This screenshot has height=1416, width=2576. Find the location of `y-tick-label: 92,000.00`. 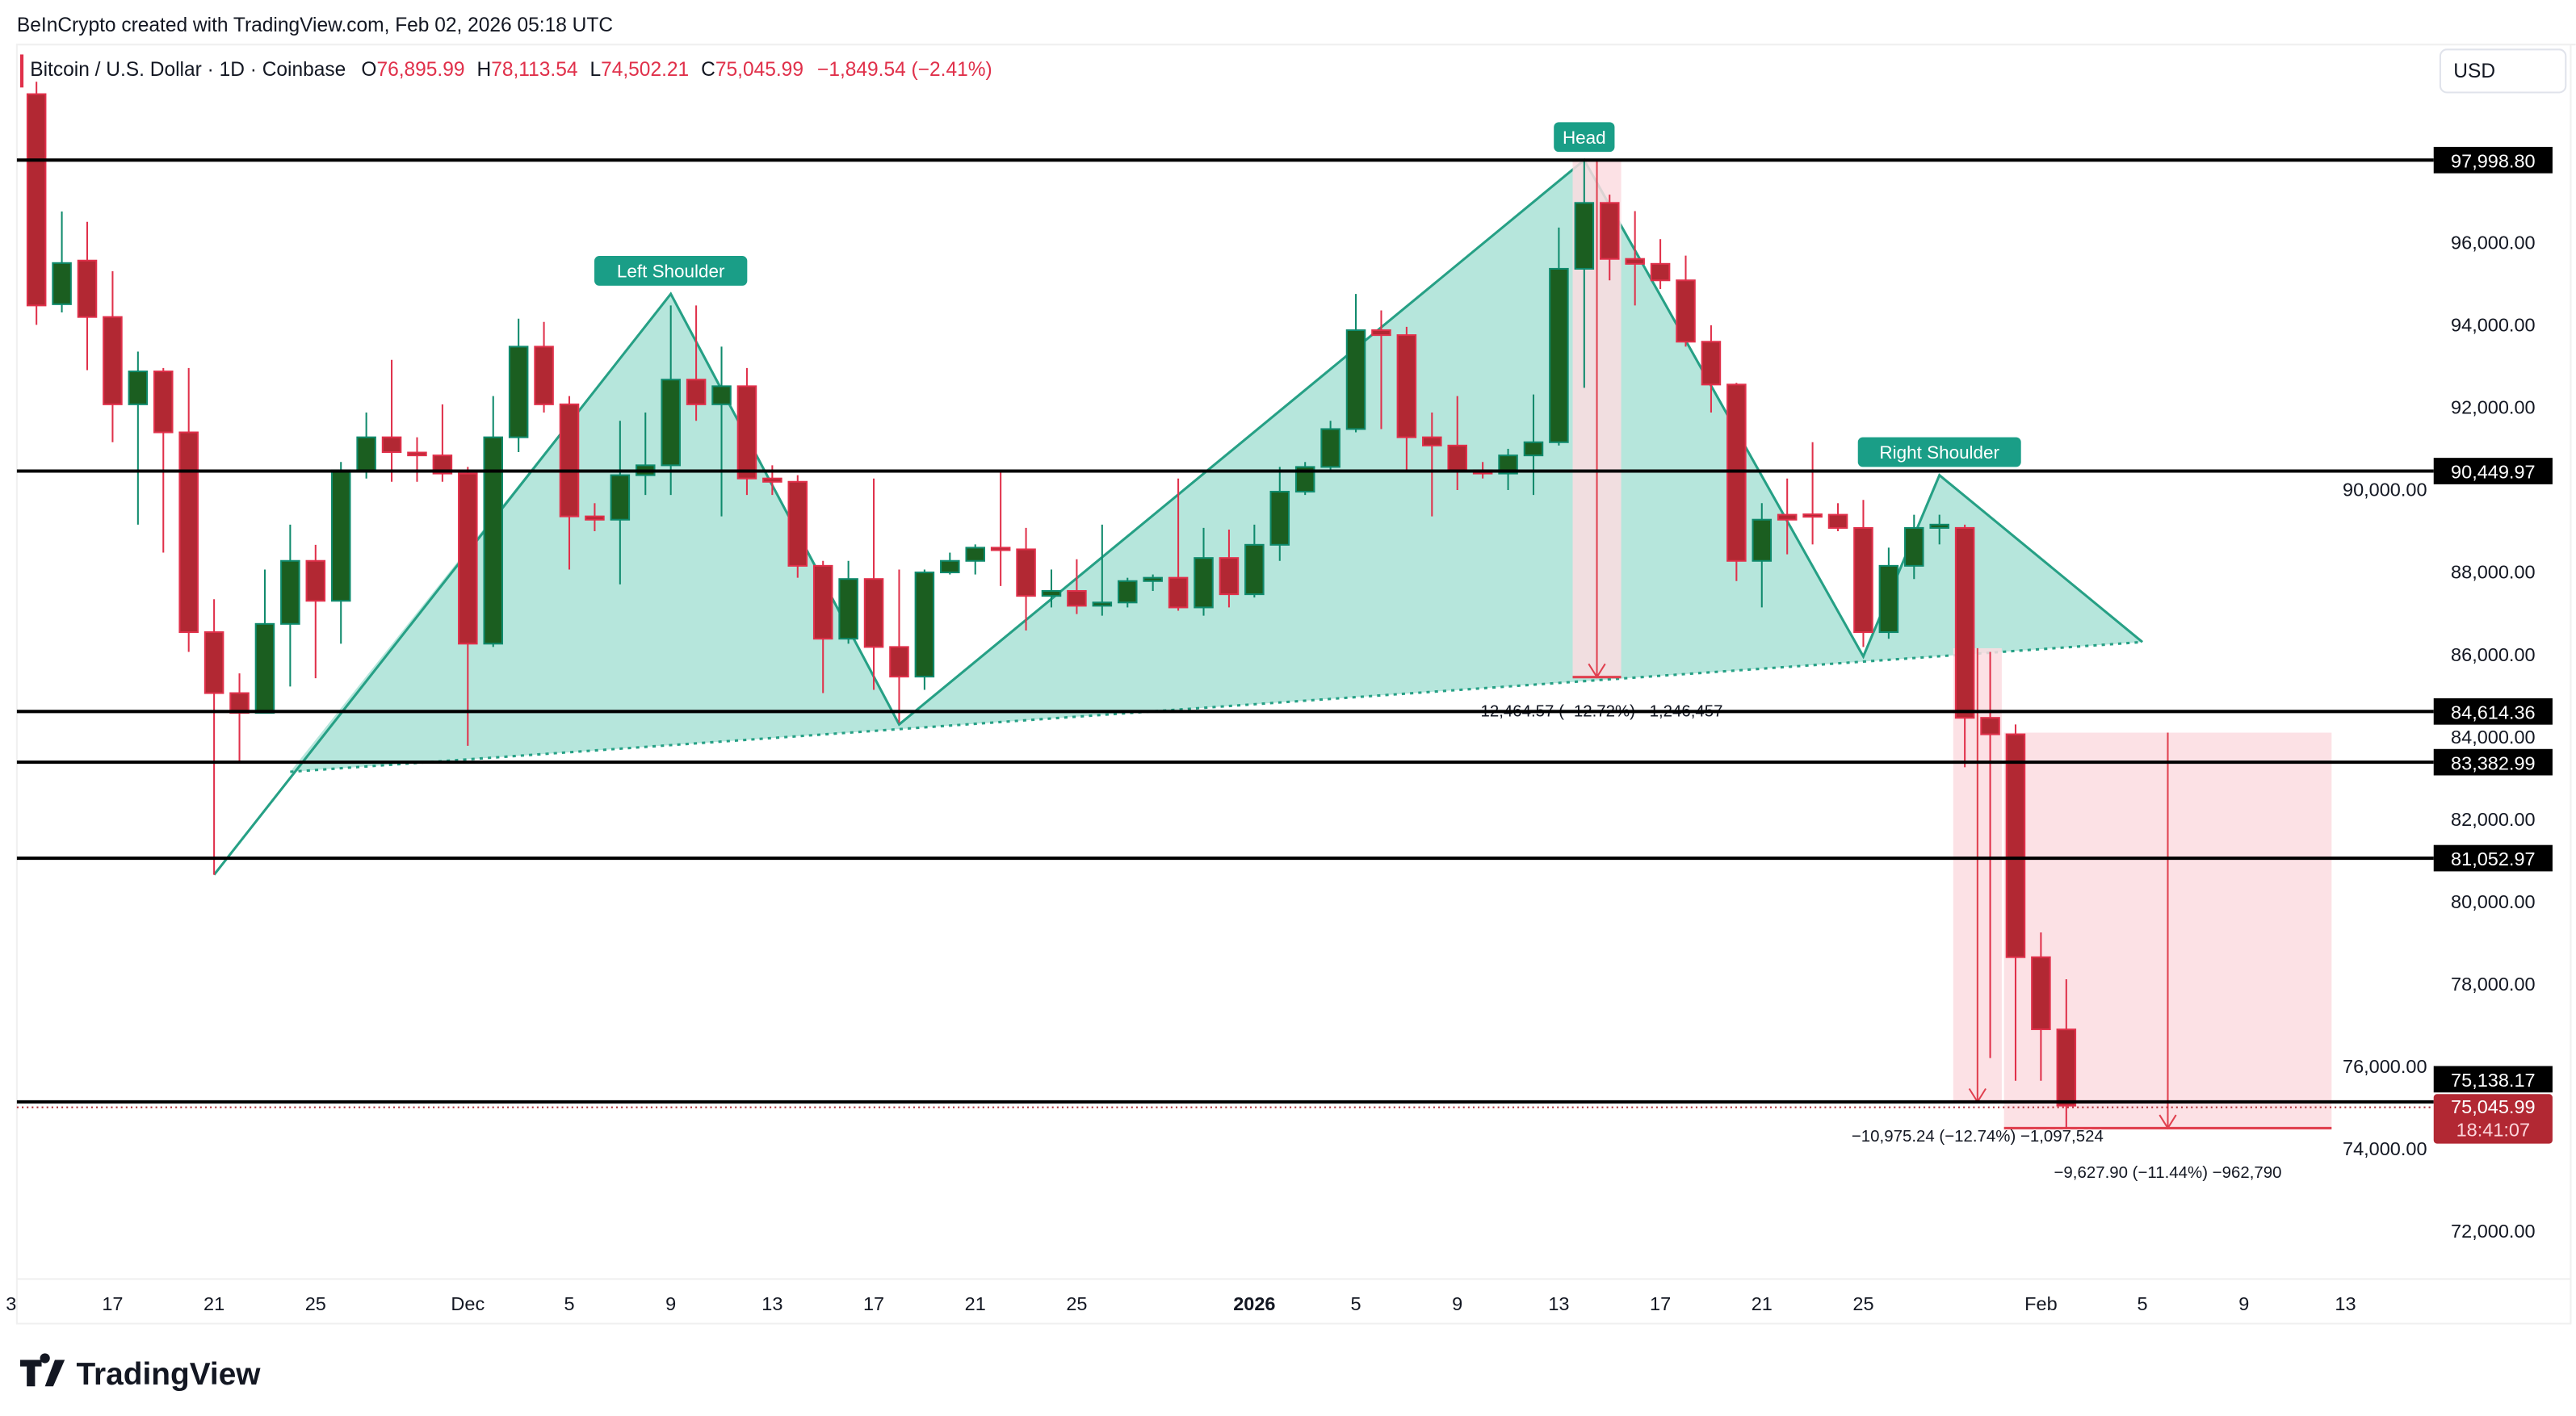

y-tick-label: 92,000.00 is located at coordinates (2493, 407).